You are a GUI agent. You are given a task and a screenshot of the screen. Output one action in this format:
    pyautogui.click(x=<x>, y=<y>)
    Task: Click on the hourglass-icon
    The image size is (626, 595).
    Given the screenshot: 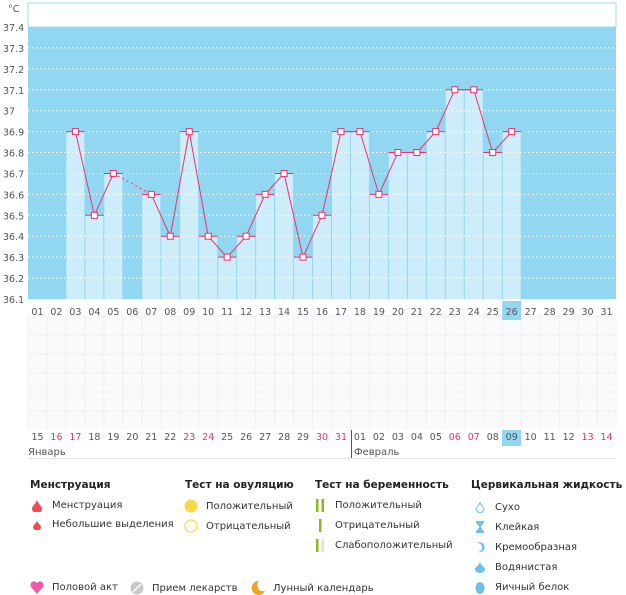 What is the action you would take?
    pyautogui.click(x=480, y=527)
    